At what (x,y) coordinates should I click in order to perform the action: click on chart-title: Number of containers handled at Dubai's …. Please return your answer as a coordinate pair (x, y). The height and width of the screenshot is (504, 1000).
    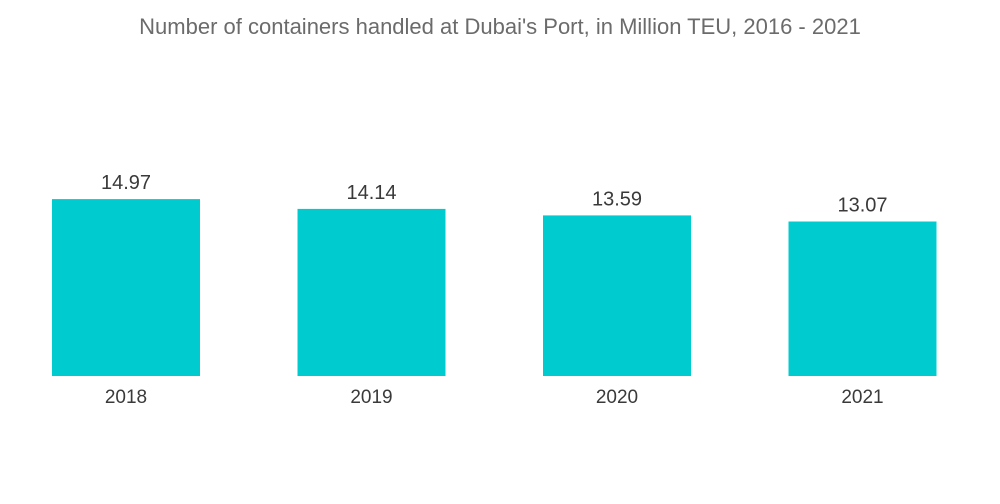
    Looking at the image, I should click on (500, 26).